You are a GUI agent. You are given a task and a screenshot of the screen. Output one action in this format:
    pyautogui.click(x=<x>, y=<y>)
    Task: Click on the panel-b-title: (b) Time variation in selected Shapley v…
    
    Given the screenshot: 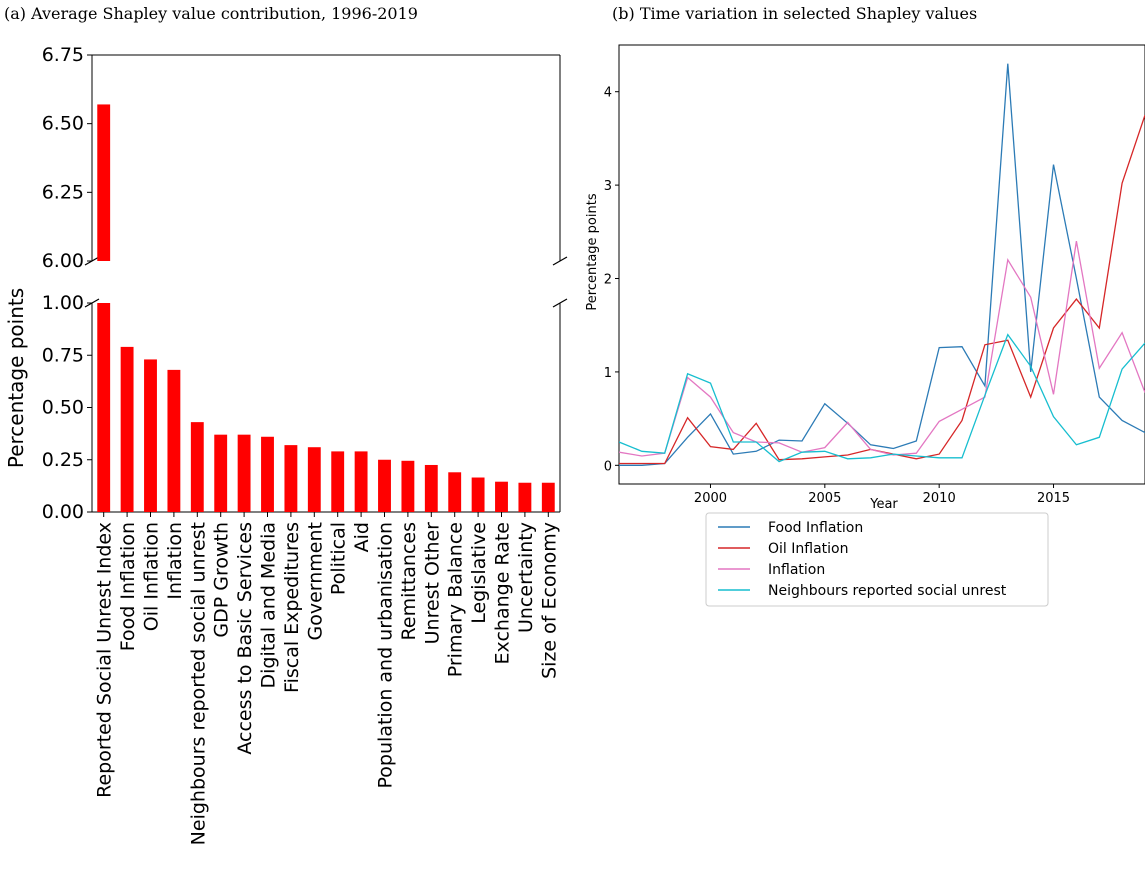 What is the action you would take?
    pyautogui.click(x=794, y=13)
    